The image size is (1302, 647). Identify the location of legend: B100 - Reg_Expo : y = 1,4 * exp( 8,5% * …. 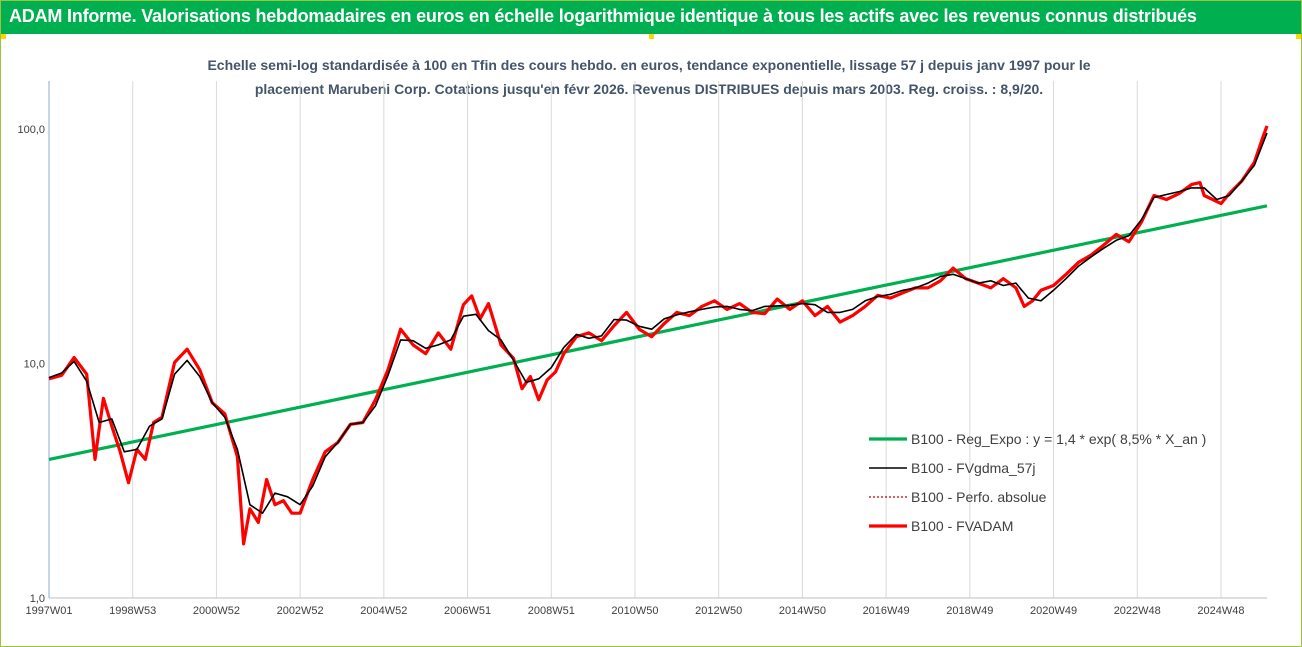
(1037, 482).